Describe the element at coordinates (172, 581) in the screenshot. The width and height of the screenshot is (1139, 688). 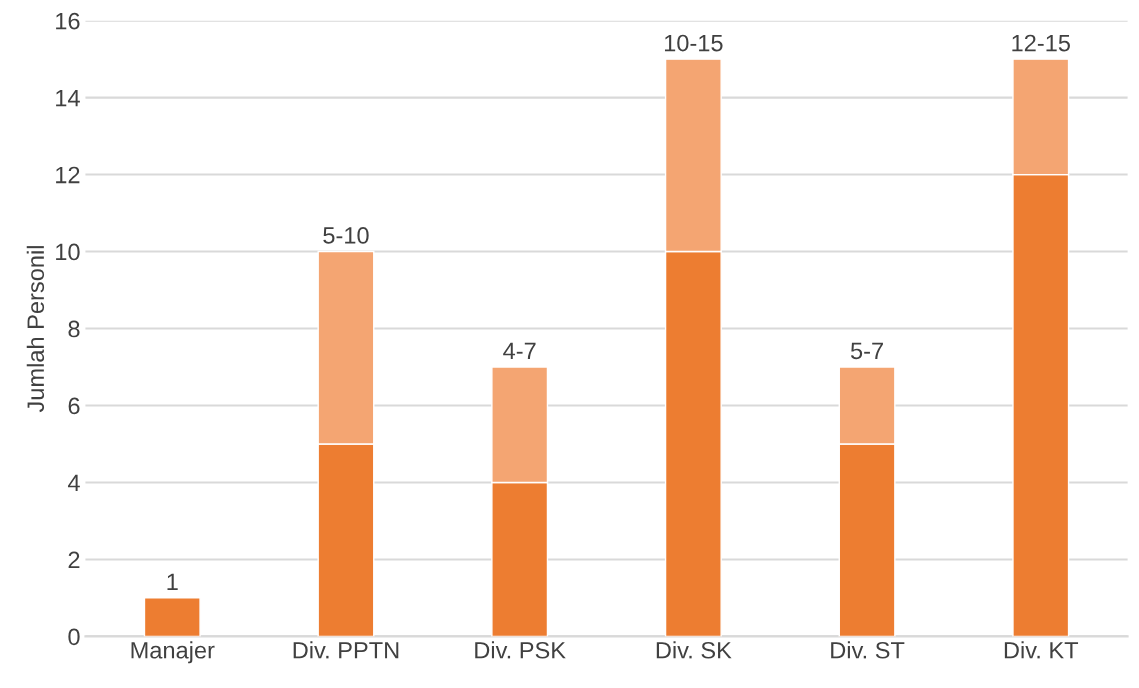
I see `total-label: 1` at that location.